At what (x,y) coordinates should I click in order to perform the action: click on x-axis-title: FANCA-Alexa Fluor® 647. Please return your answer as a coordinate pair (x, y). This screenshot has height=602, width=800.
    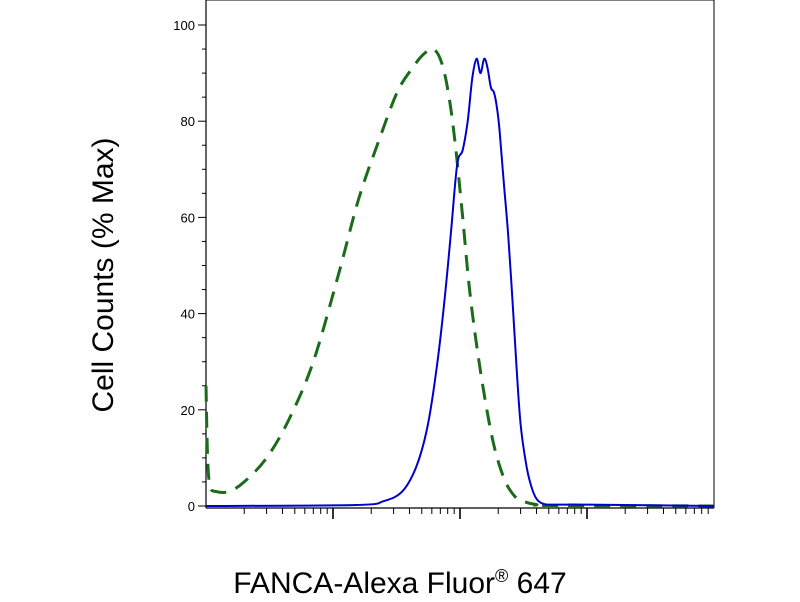
    Looking at the image, I should click on (400, 580).